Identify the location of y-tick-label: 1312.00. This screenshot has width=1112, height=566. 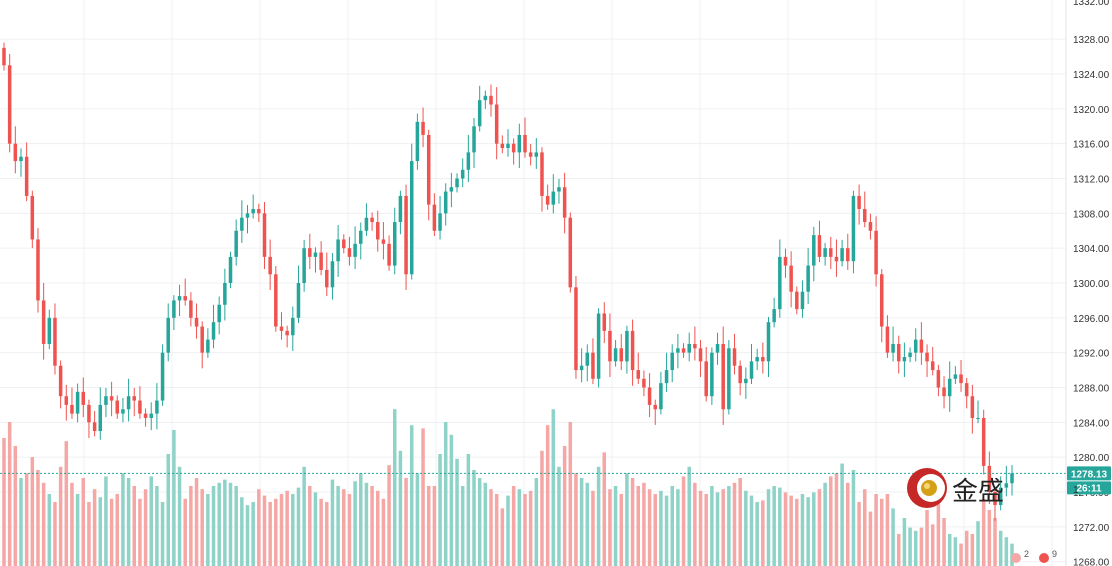
(1091, 180).